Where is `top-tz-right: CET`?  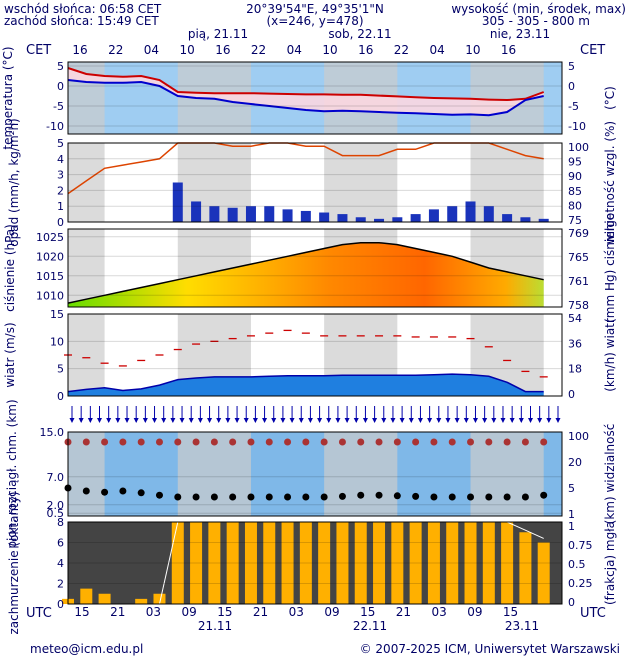 top-tz-right: CET is located at coordinates (592, 50).